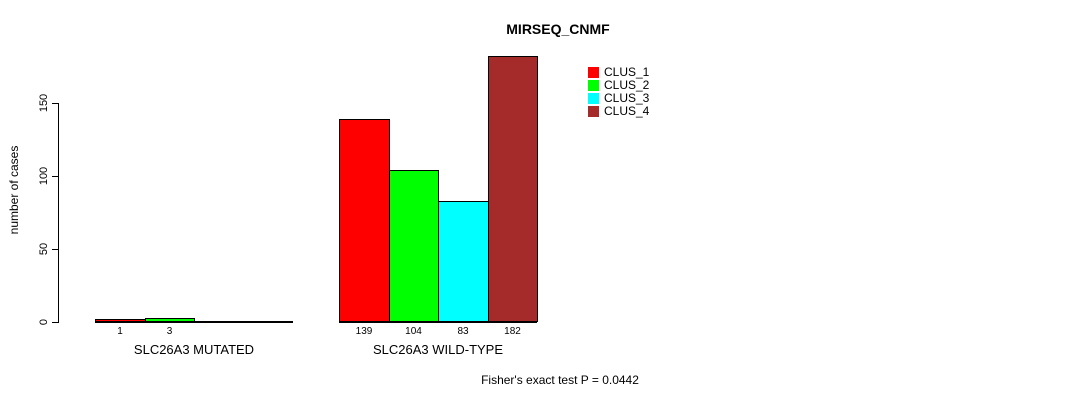  I want to click on bar-value-label: 1, so click(120, 331).